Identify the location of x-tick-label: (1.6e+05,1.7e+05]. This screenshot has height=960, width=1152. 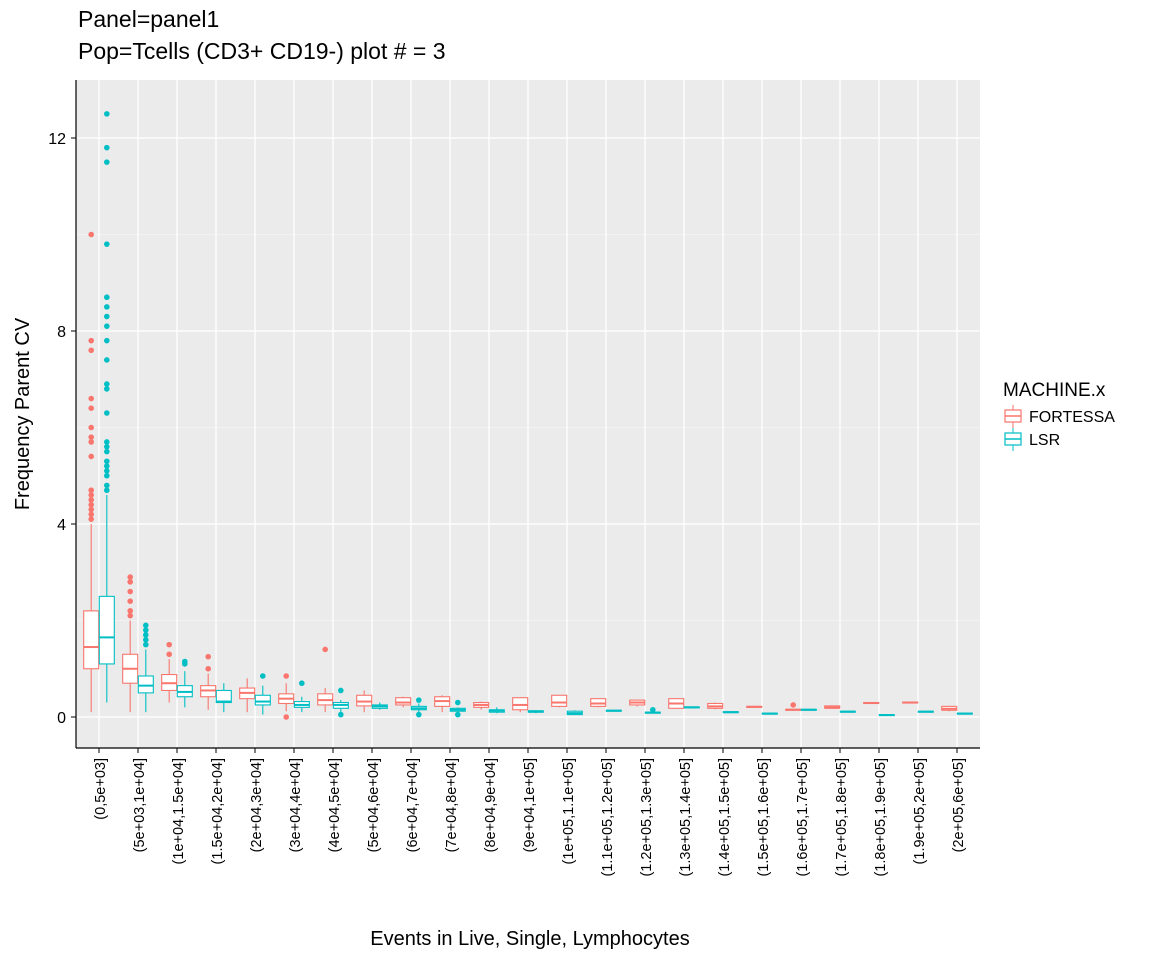
(803, 817).